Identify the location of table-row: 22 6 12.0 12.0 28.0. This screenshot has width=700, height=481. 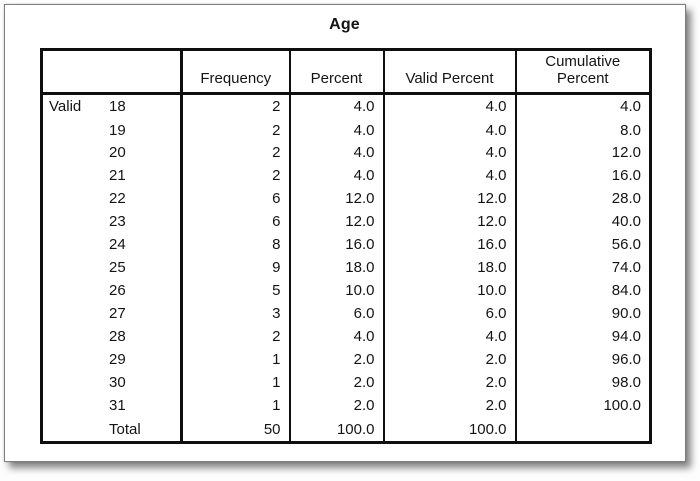
(346, 199).